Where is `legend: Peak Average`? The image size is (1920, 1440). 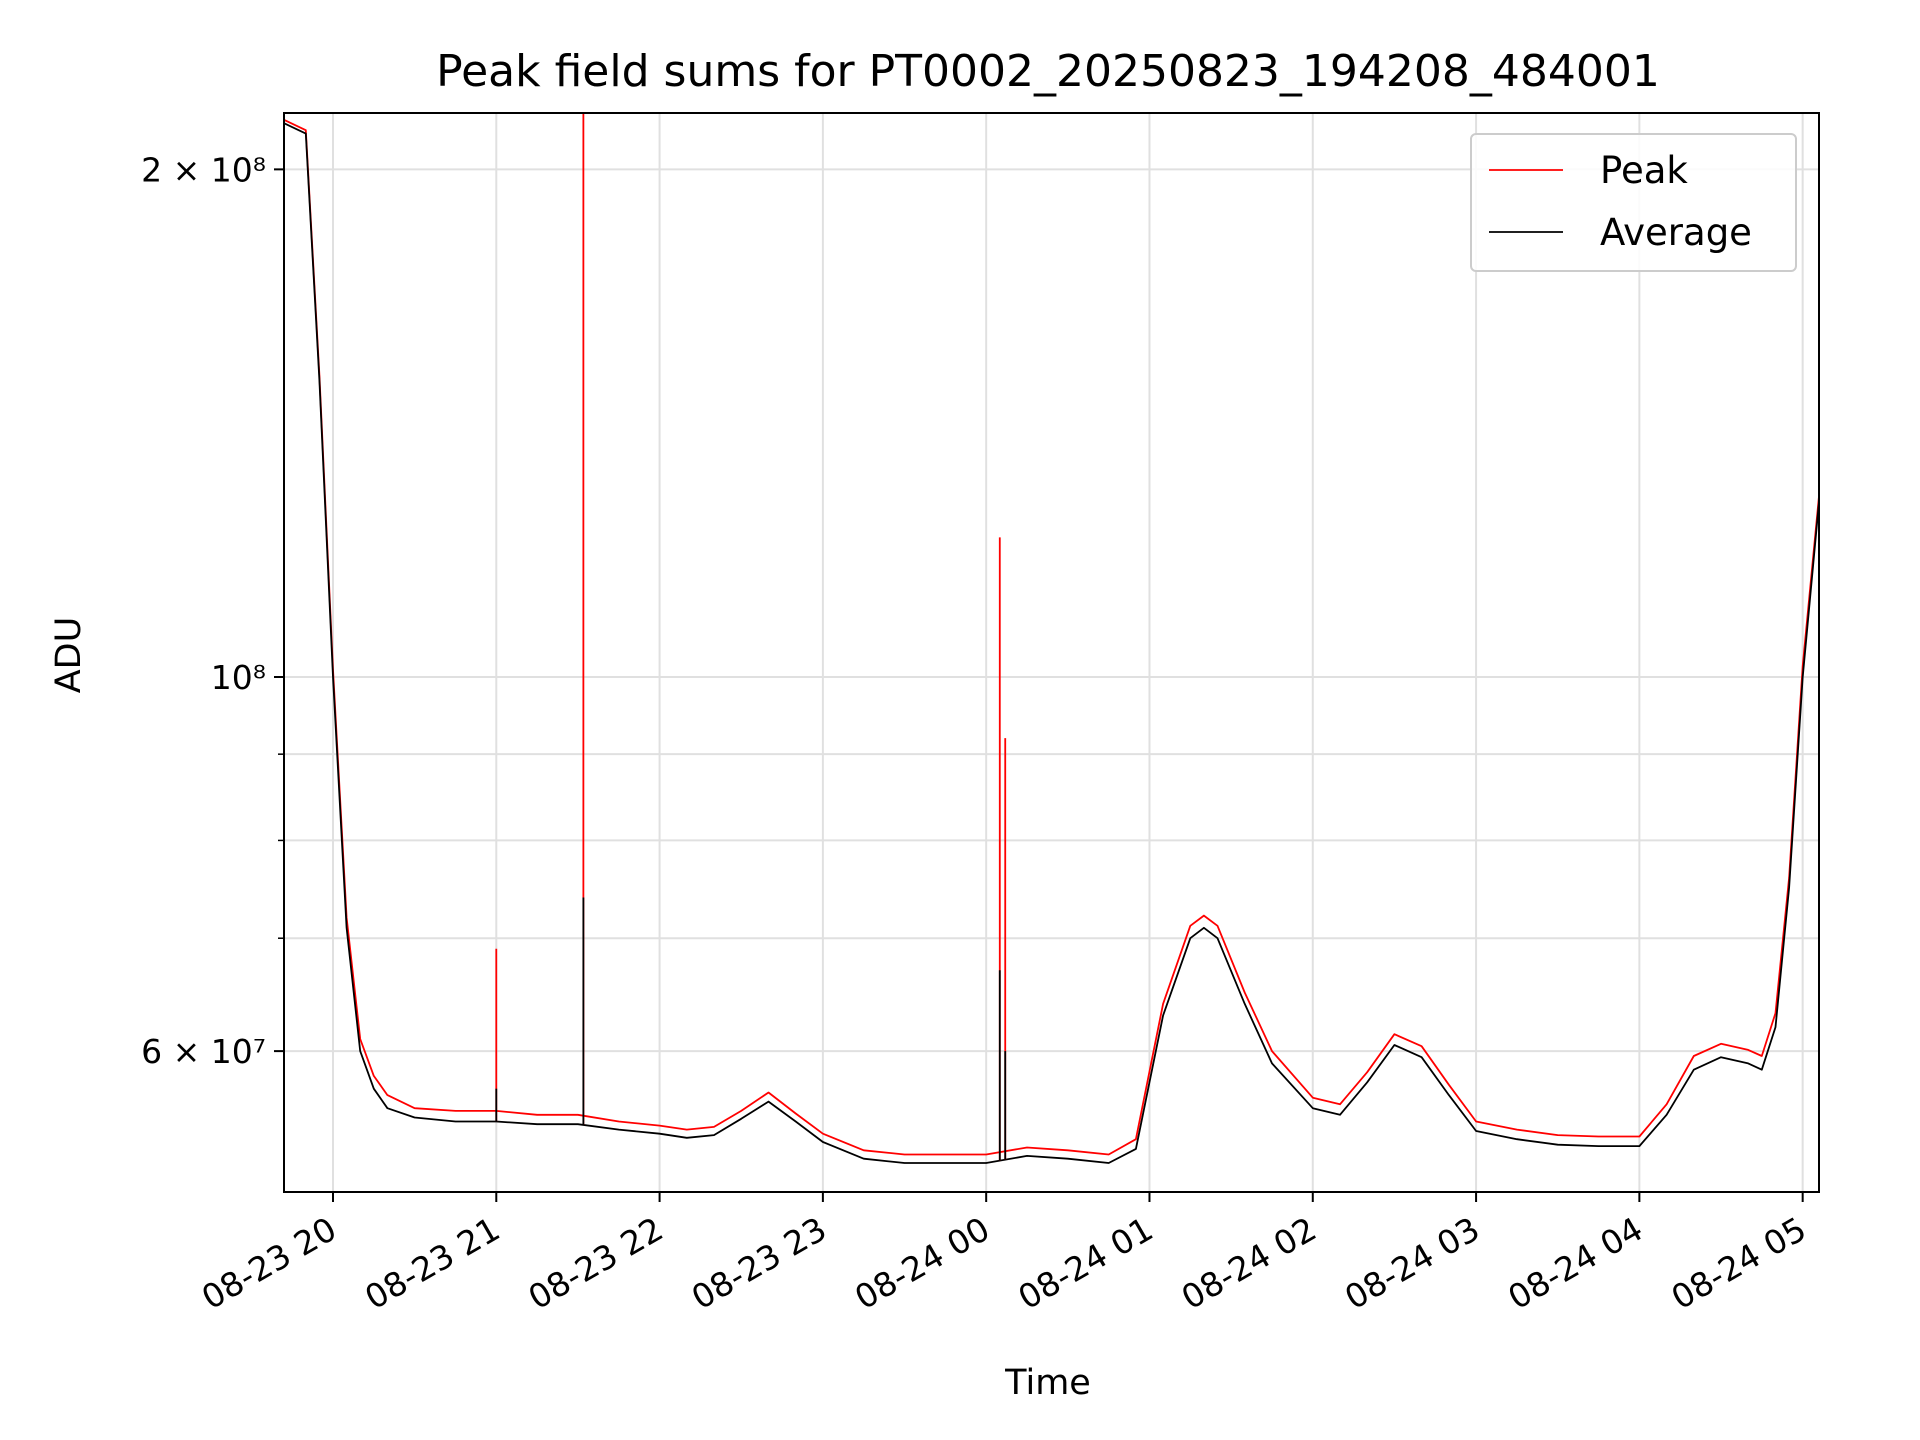
legend: Peak Average is located at coordinates (1633, 202).